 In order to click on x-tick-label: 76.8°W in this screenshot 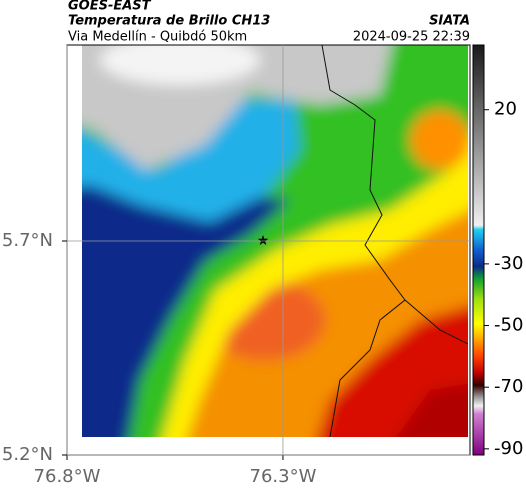, I will do `click(67, 476)`.